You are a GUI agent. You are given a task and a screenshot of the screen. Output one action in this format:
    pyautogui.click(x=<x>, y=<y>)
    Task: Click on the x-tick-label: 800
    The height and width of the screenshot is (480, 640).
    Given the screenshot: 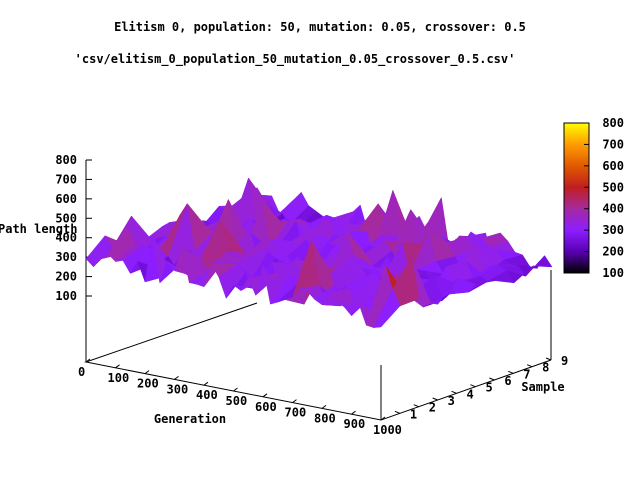 What is the action you would take?
    pyautogui.click(x=325, y=418)
    